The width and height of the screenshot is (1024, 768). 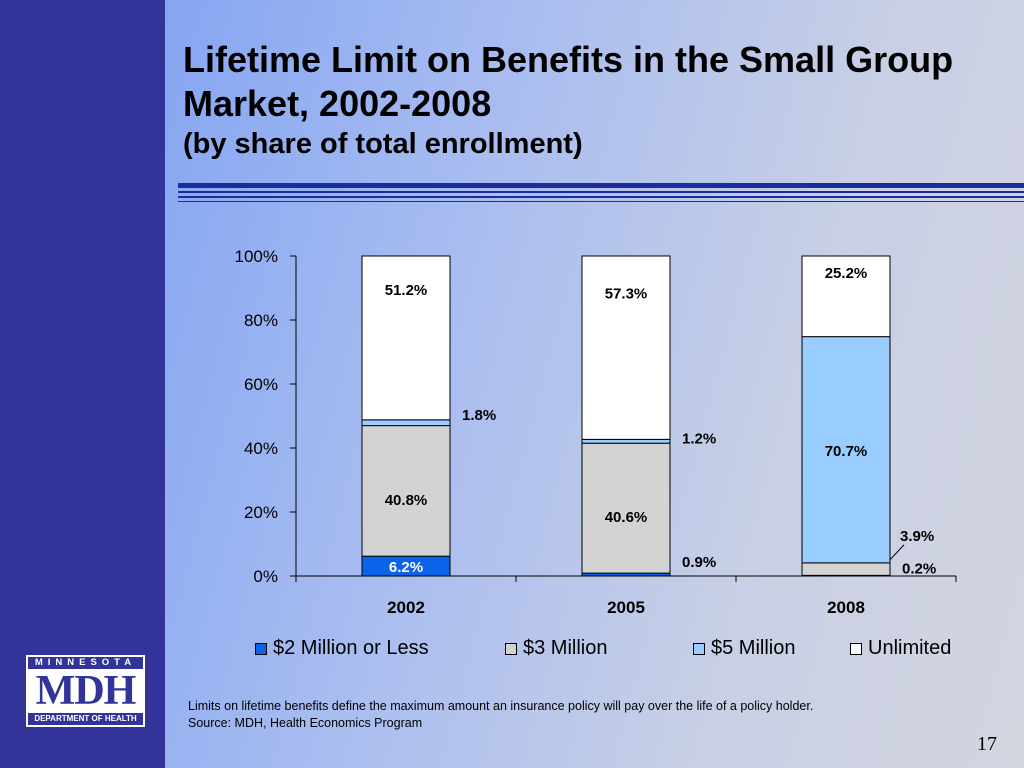 I want to click on logo-state-text: MINNESOTA, so click(x=85, y=663).